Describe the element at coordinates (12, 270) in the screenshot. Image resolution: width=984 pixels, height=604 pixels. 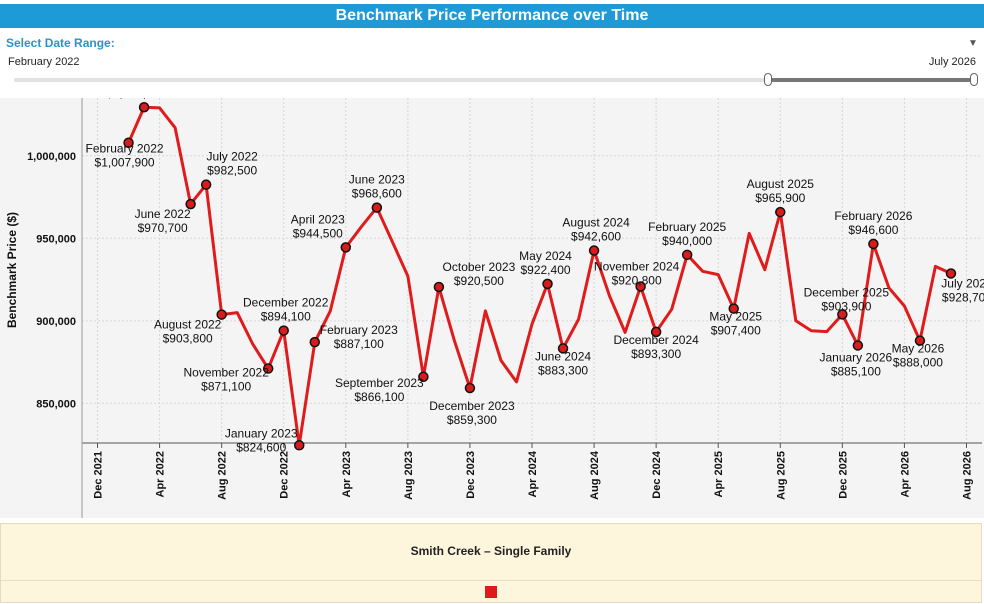
I see `y-axis-title: Benchmark Price ($)` at that location.